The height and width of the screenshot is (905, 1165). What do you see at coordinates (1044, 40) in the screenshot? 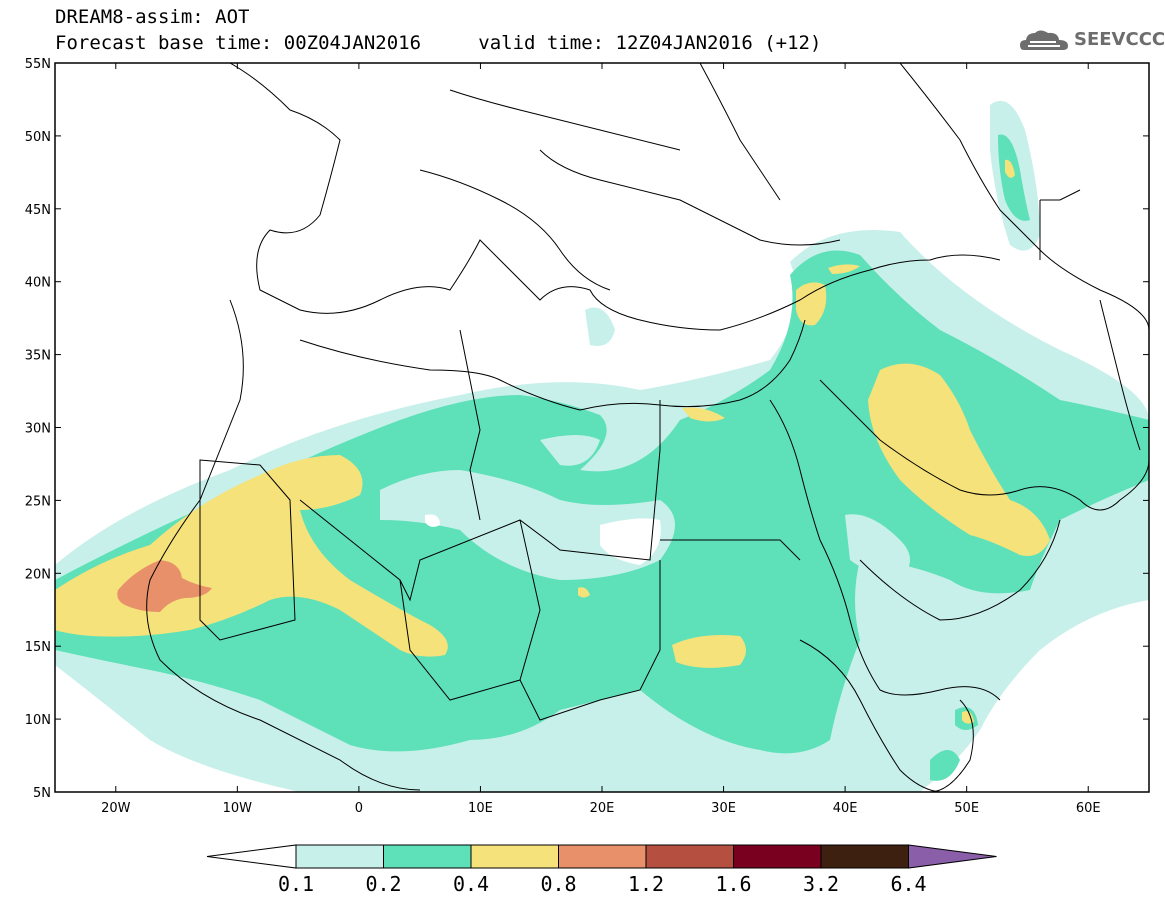
I see `cloud-logo-icon` at bounding box center [1044, 40].